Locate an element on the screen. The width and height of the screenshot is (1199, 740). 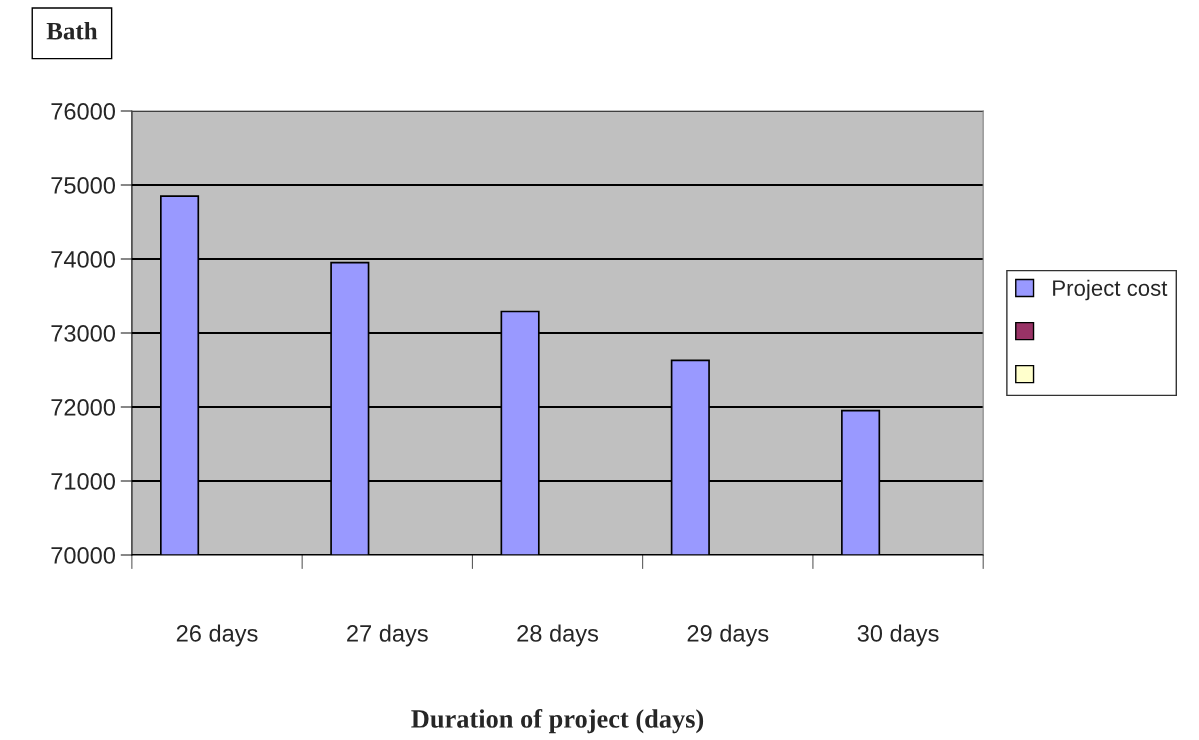
y-tick-label: 73000 is located at coordinates (83, 333).